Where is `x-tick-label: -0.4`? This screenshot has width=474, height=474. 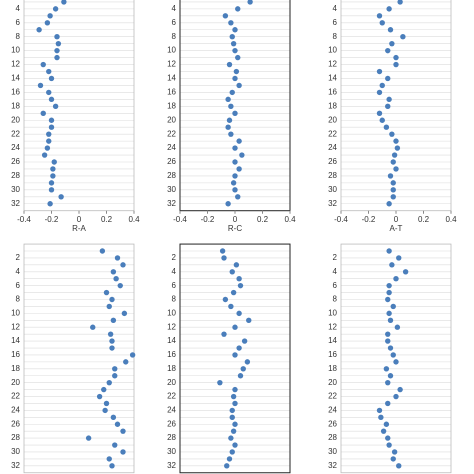
x-tick-label: -0.4 is located at coordinates (180, 219).